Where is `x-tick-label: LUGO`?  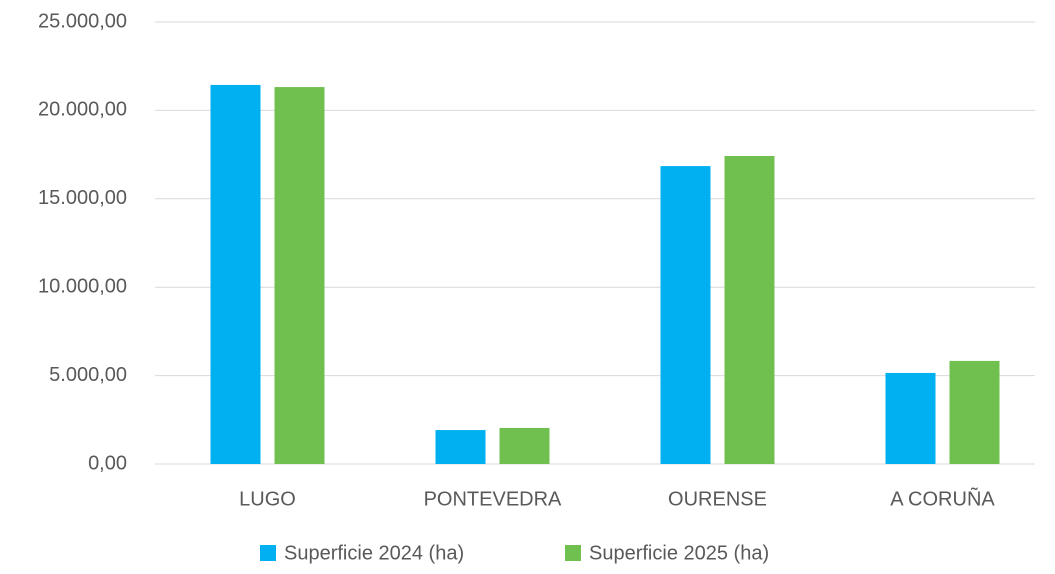 x-tick-label: LUGO is located at coordinates (267, 499).